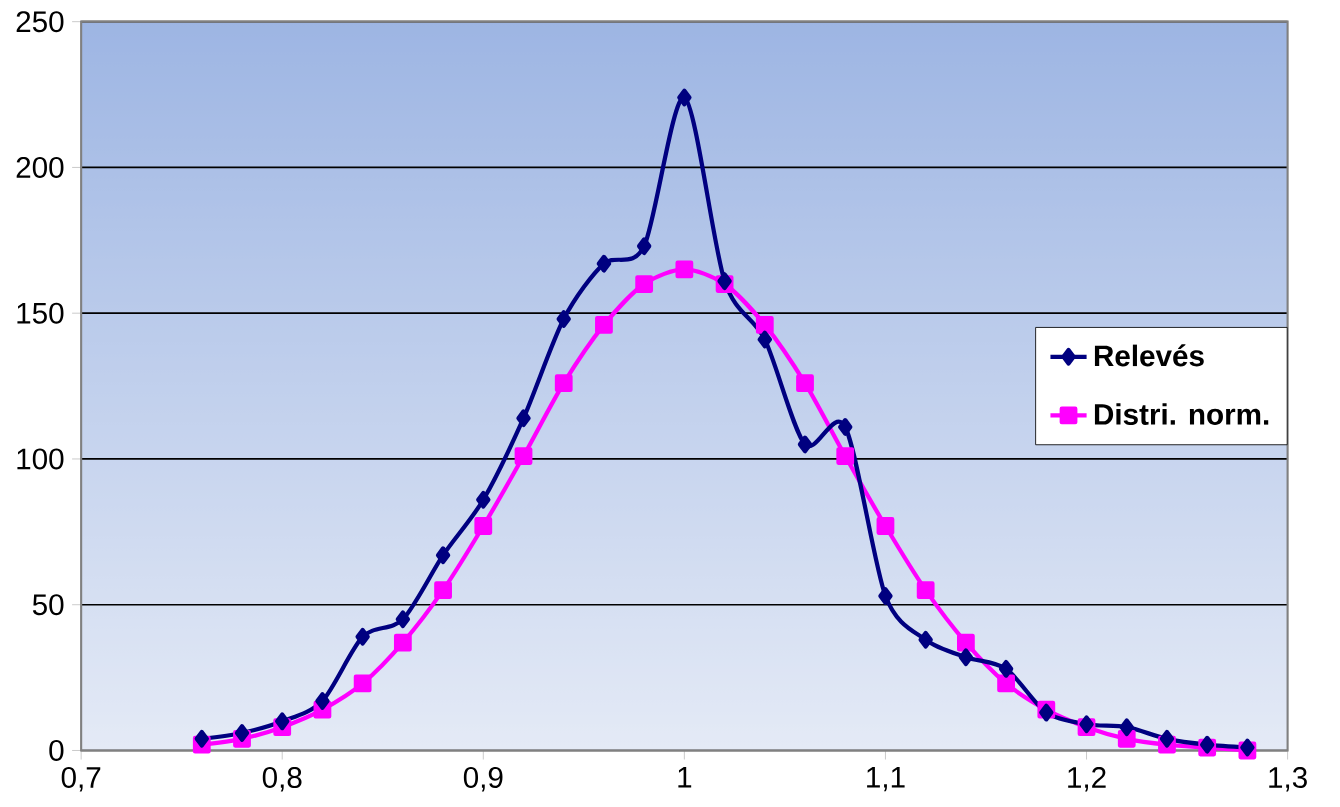 The width and height of the screenshot is (1340, 807). What do you see at coordinates (40, 167) in the screenshot?
I see `y-tick-label: 200` at bounding box center [40, 167].